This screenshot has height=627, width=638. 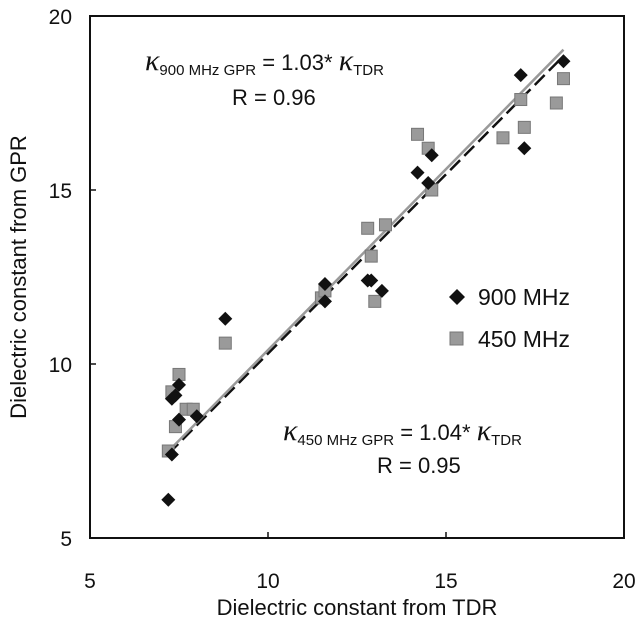 What do you see at coordinates (66, 539) in the screenshot?
I see `y-tick-label: 5` at bounding box center [66, 539].